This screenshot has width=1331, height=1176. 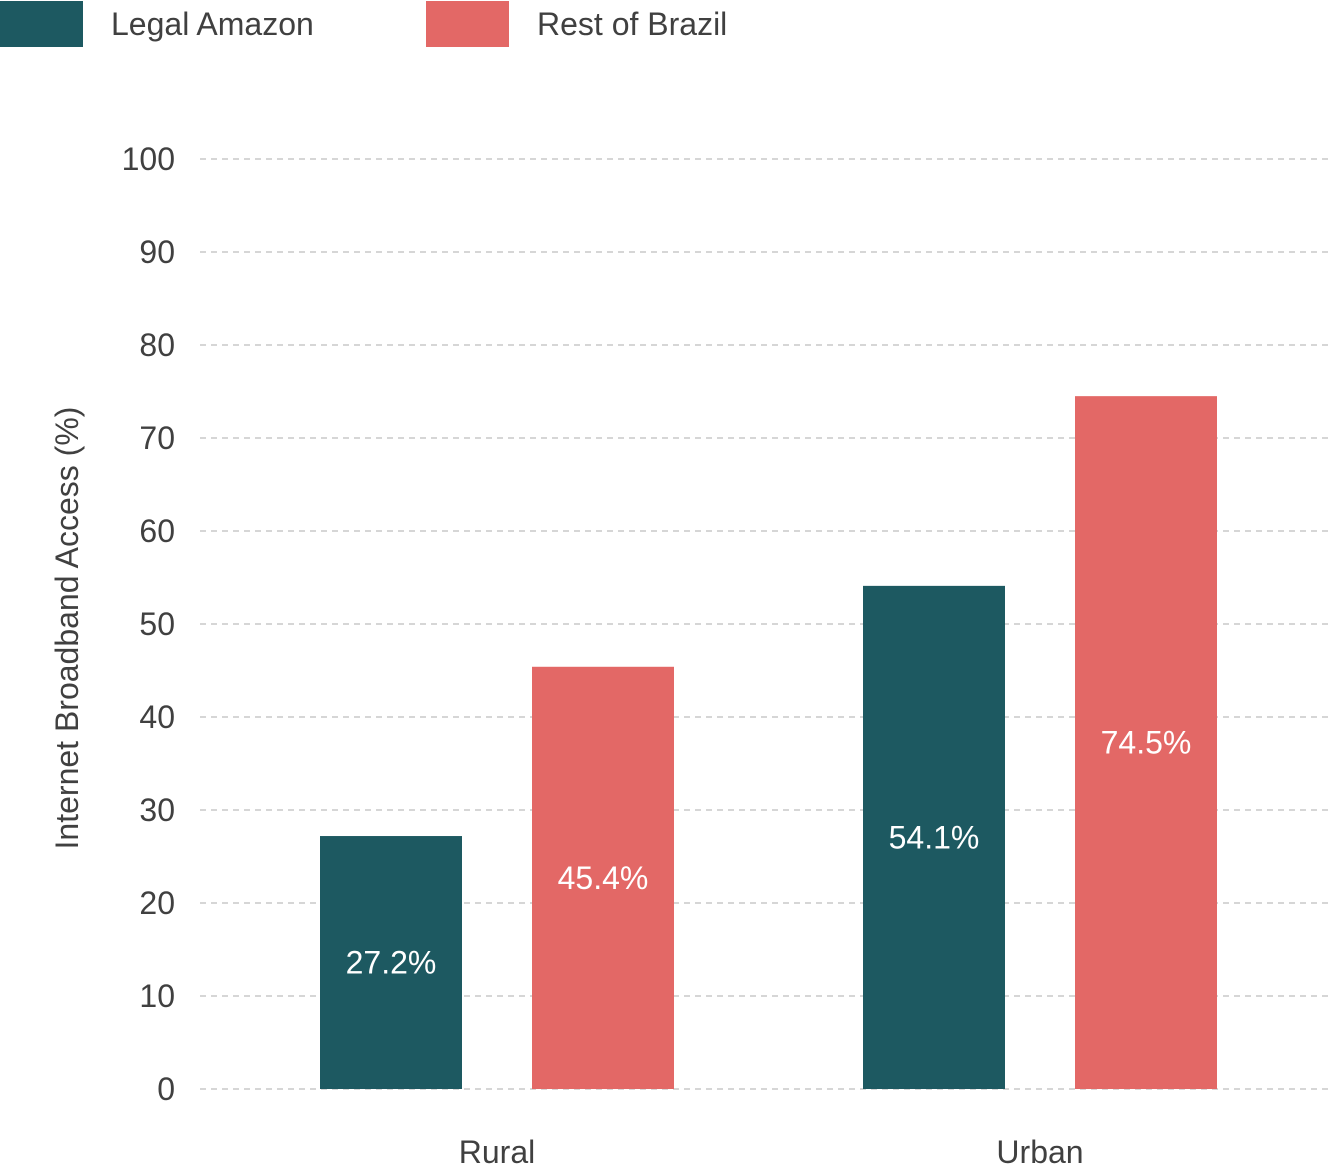 What do you see at coordinates (363, 24) in the screenshot?
I see `legend: Legal Amazon Rest of Brazil` at bounding box center [363, 24].